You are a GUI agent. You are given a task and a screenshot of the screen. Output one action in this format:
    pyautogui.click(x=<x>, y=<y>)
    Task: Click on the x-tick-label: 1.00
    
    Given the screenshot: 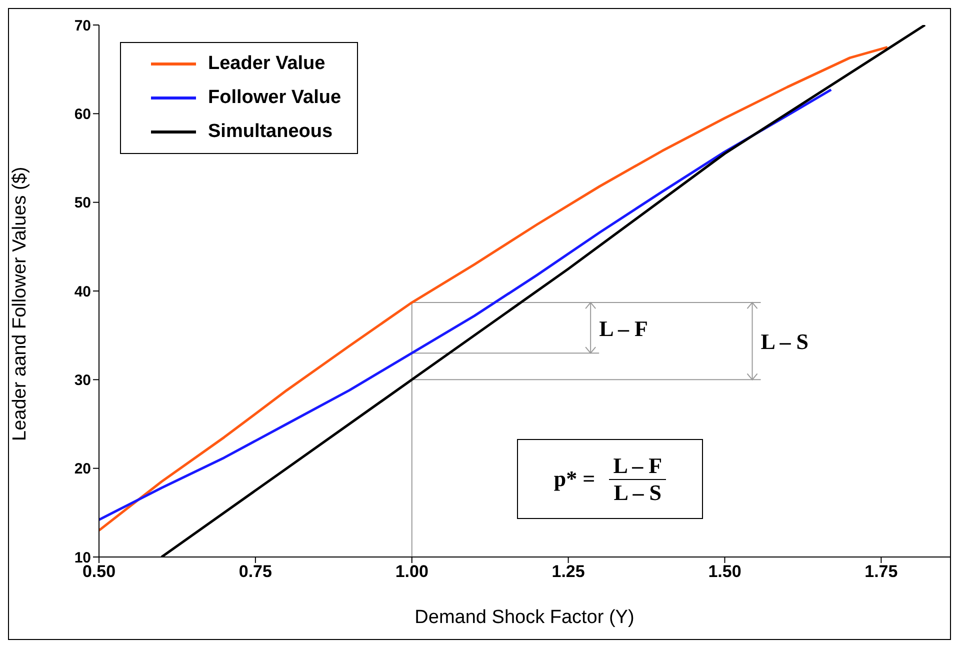 What is the action you would take?
    pyautogui.click(x=411, y=572)
    